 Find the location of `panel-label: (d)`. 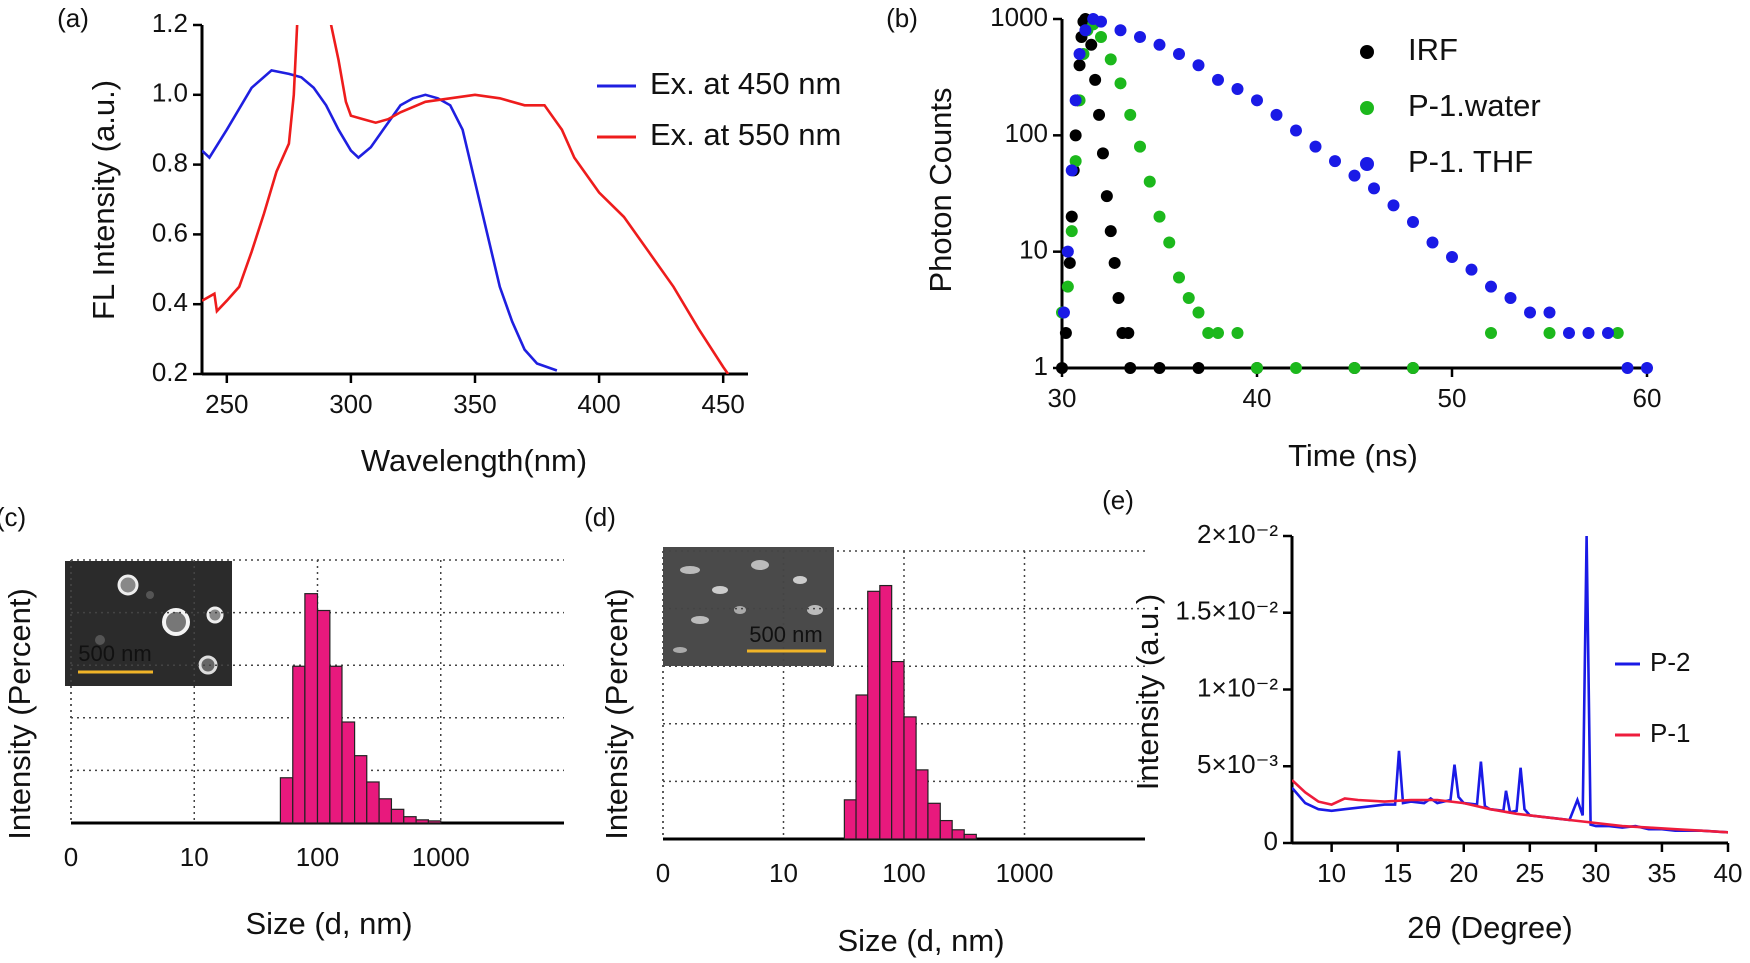

panel-label: (d) is located at coordinates (600, 517).